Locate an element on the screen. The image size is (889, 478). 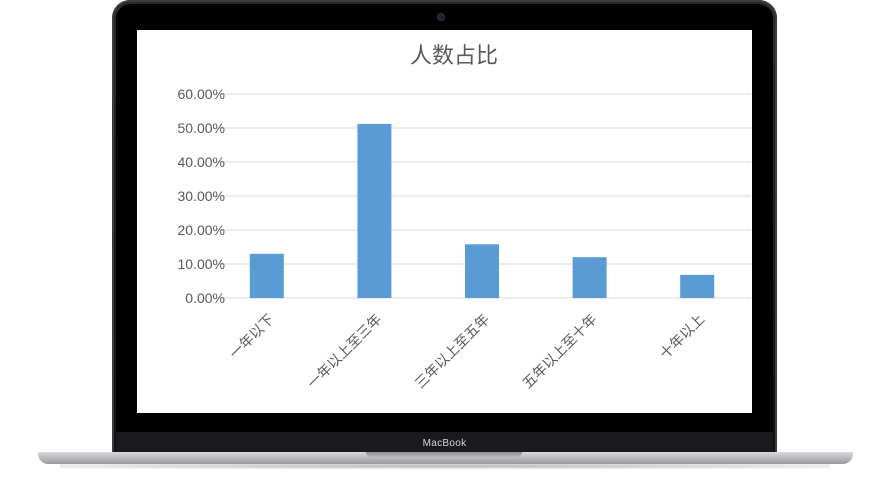
laptop-chin: MacBook is located at coordinates (444, 443).